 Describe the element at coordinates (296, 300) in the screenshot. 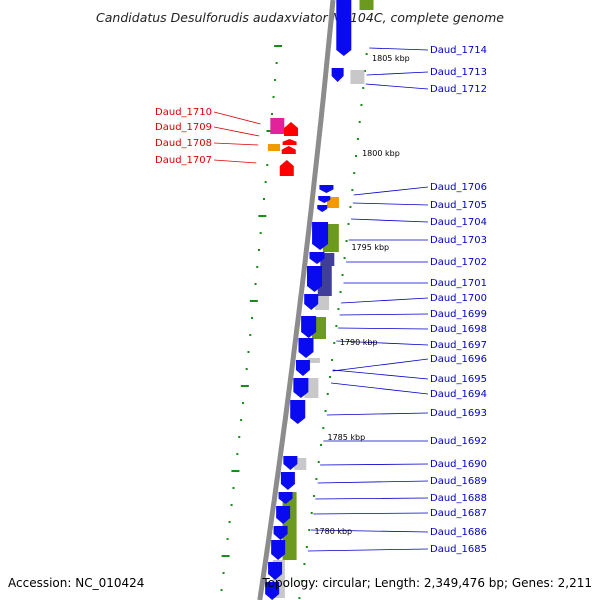

I see `backbone-line` at that location.